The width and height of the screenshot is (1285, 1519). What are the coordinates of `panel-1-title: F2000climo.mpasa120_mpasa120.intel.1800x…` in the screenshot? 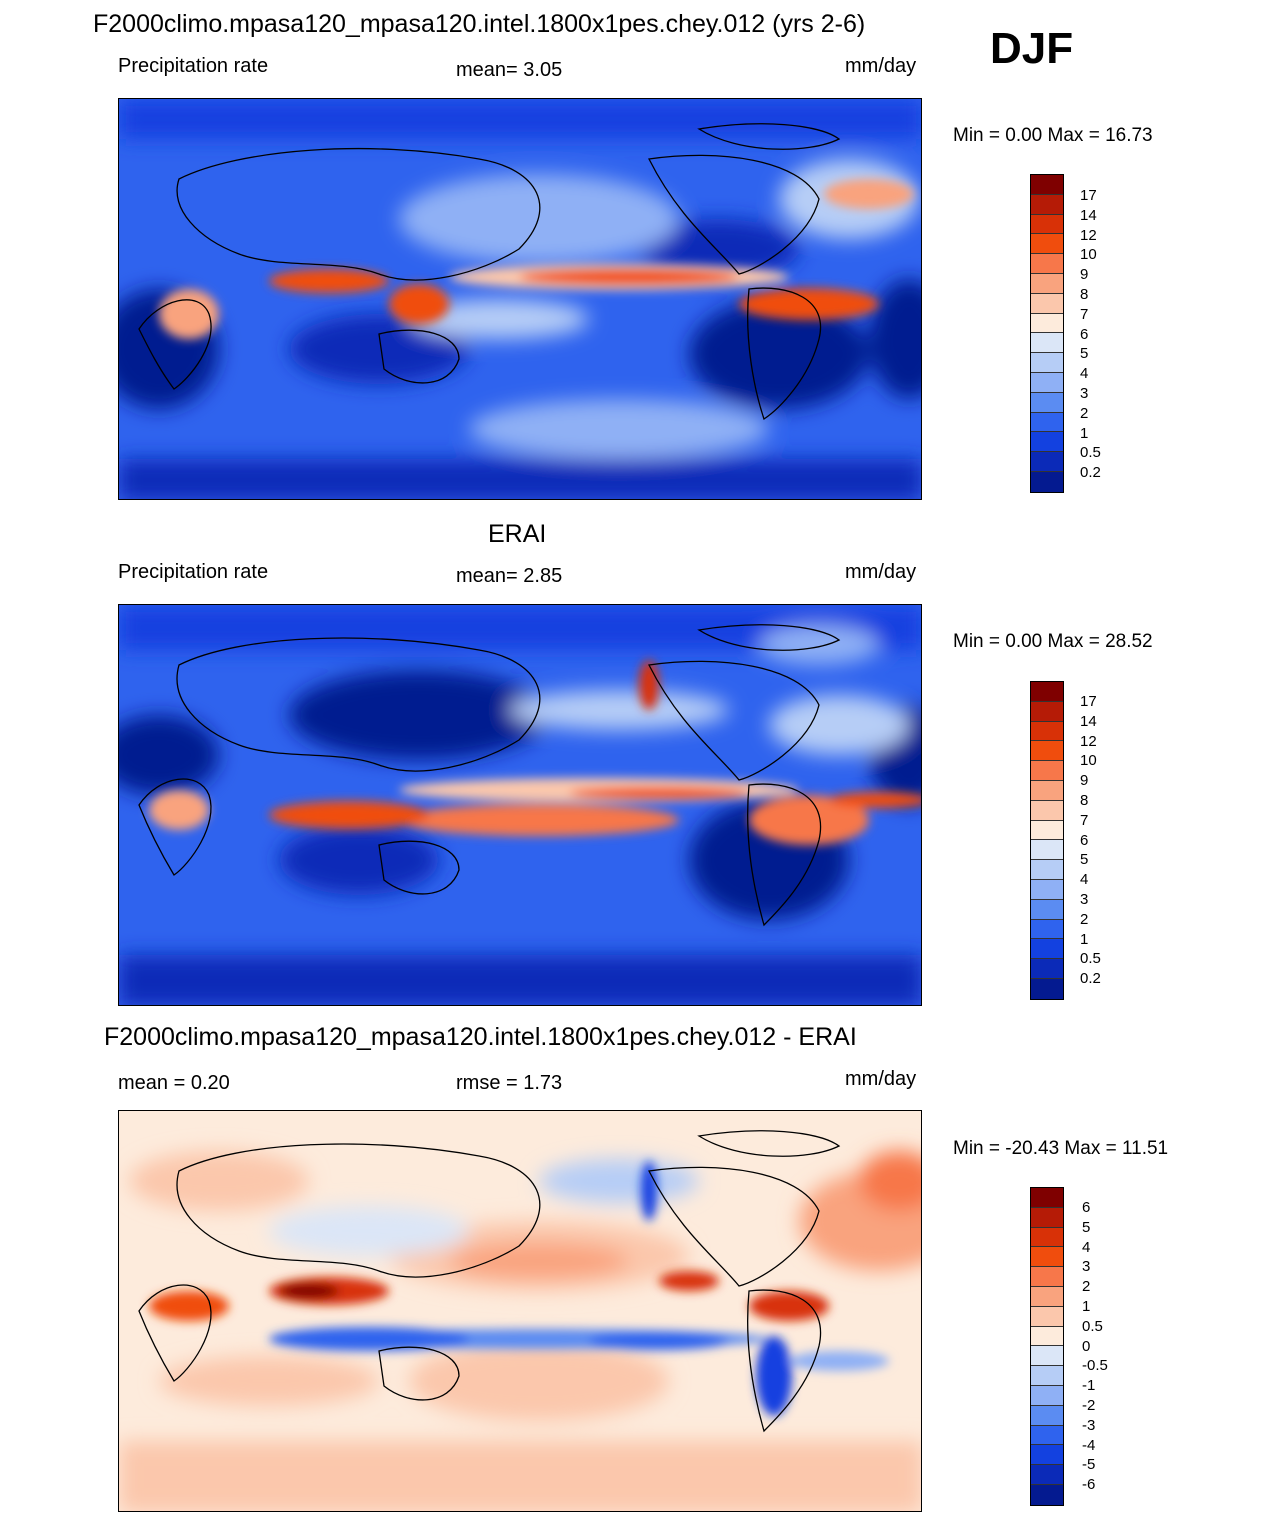 It's located at (479, 24).